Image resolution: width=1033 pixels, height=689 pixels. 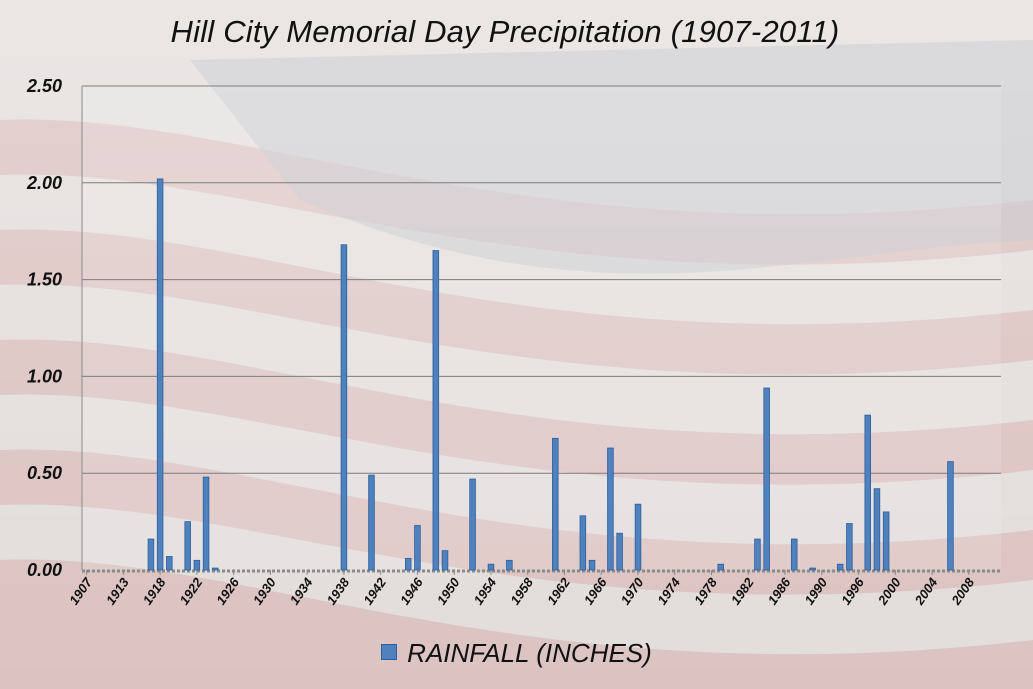 What do you see at coordinates (529, 653) in the screenshot?
I see `legend-label: RAINFALL (INCHES)` at bounding box center [529, 653].